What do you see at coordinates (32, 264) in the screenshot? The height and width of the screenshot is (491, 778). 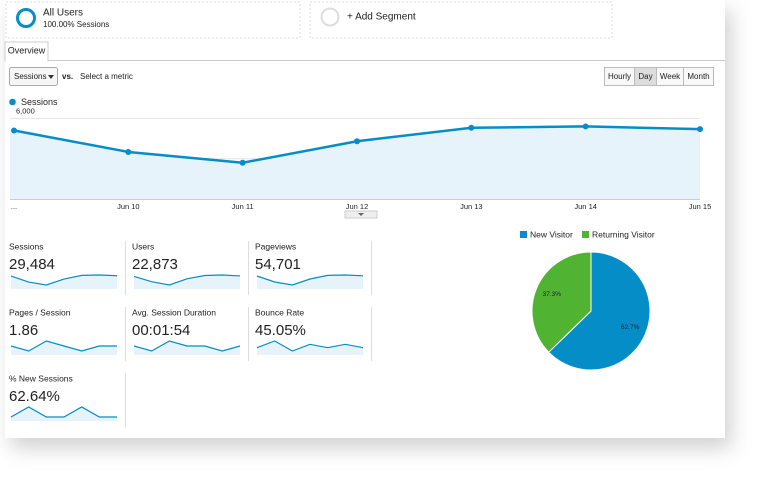 I see `metric-value: 29,484` at bounding box center [32, 264].